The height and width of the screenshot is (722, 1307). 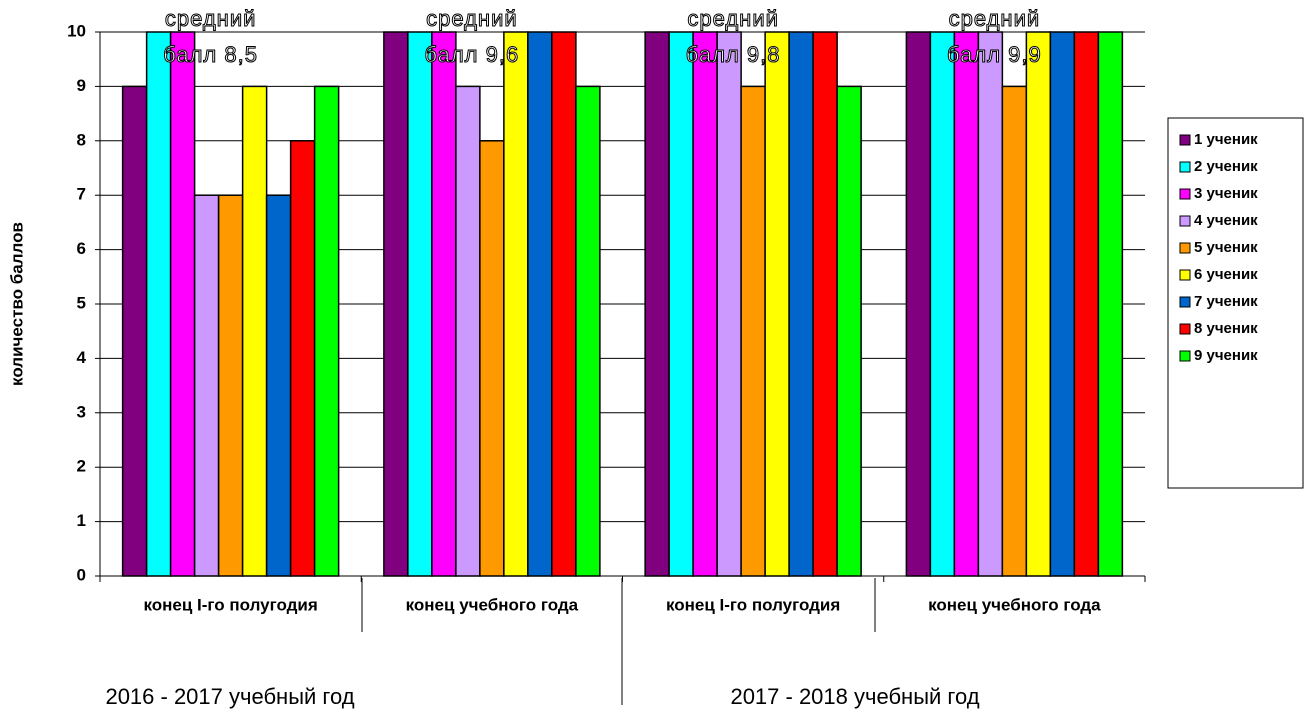 What do you see at coordinates (1226, 328) in the screenshot?
I see `legend-label: 8 ученик` at bounding box center [1226, 328].